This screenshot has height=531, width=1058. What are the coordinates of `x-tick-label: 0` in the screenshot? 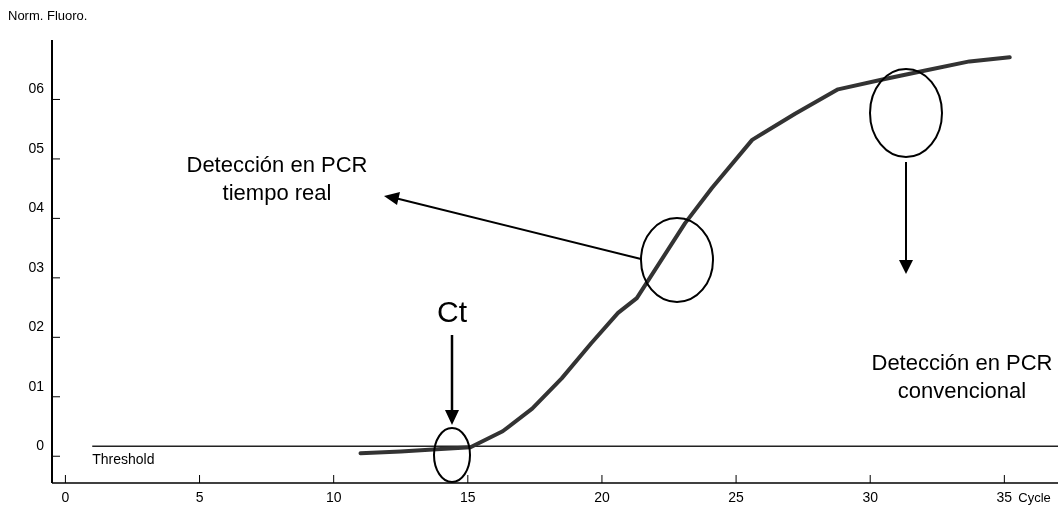 It's located at (65, 497).